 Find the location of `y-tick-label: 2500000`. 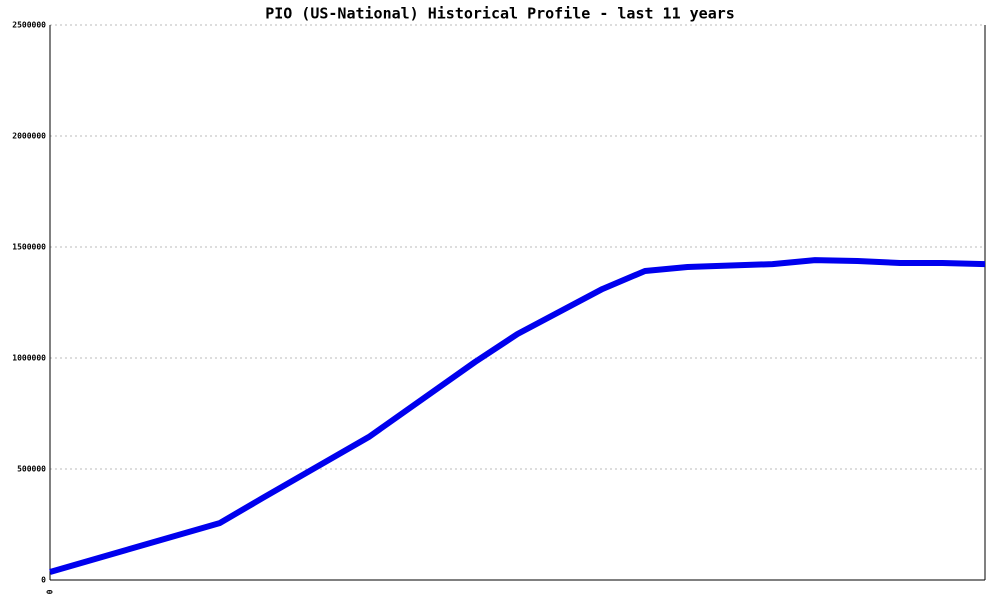

y-tick-label: 2500000 is located at coordinates (29, 25).